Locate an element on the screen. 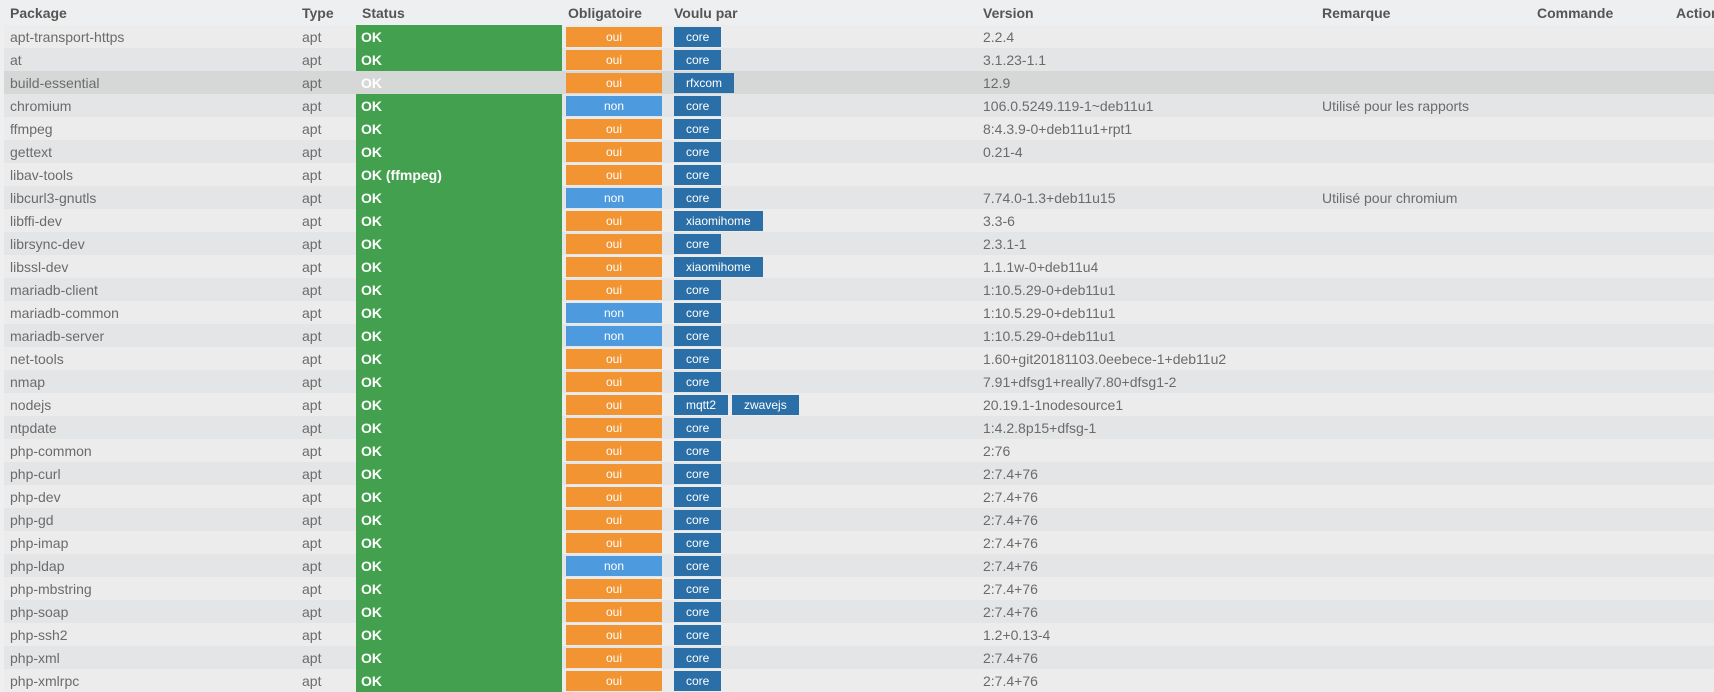 The width and height of the screenshot is (1714, 692). version: 8:4.3.9-0+deb11u1+rpt1 is located at coordinates (1058, 128).